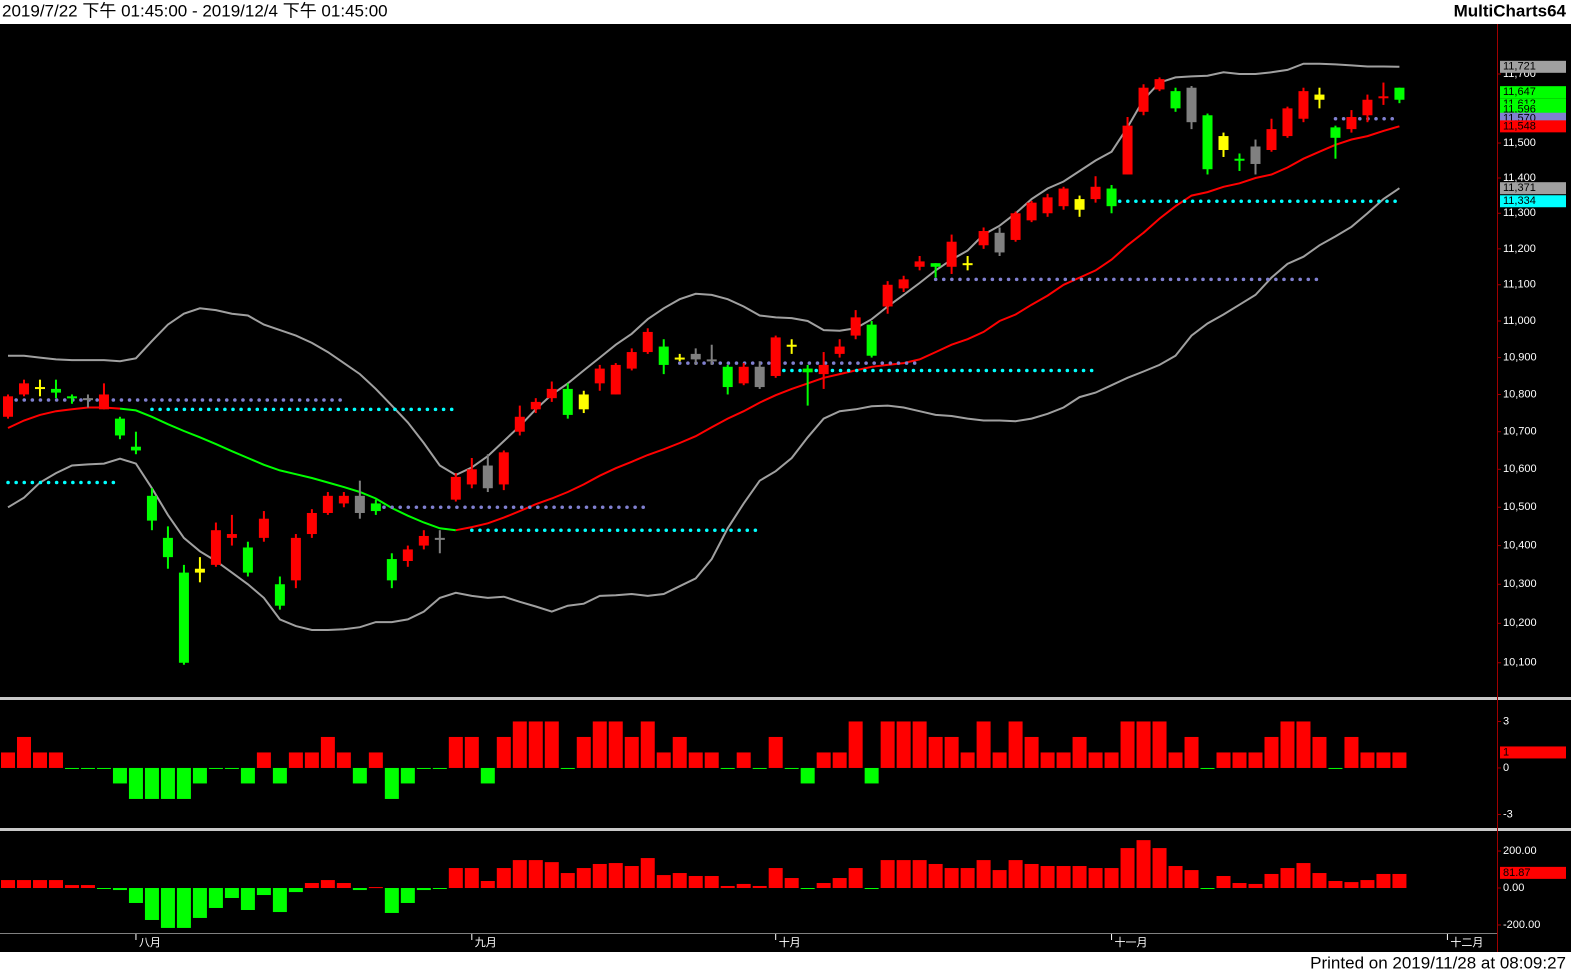  What do you see at coordinates (1519, 178) in the screenshot?
I see `y-tick-label: 11,400` at bounding box center [1519, 178].